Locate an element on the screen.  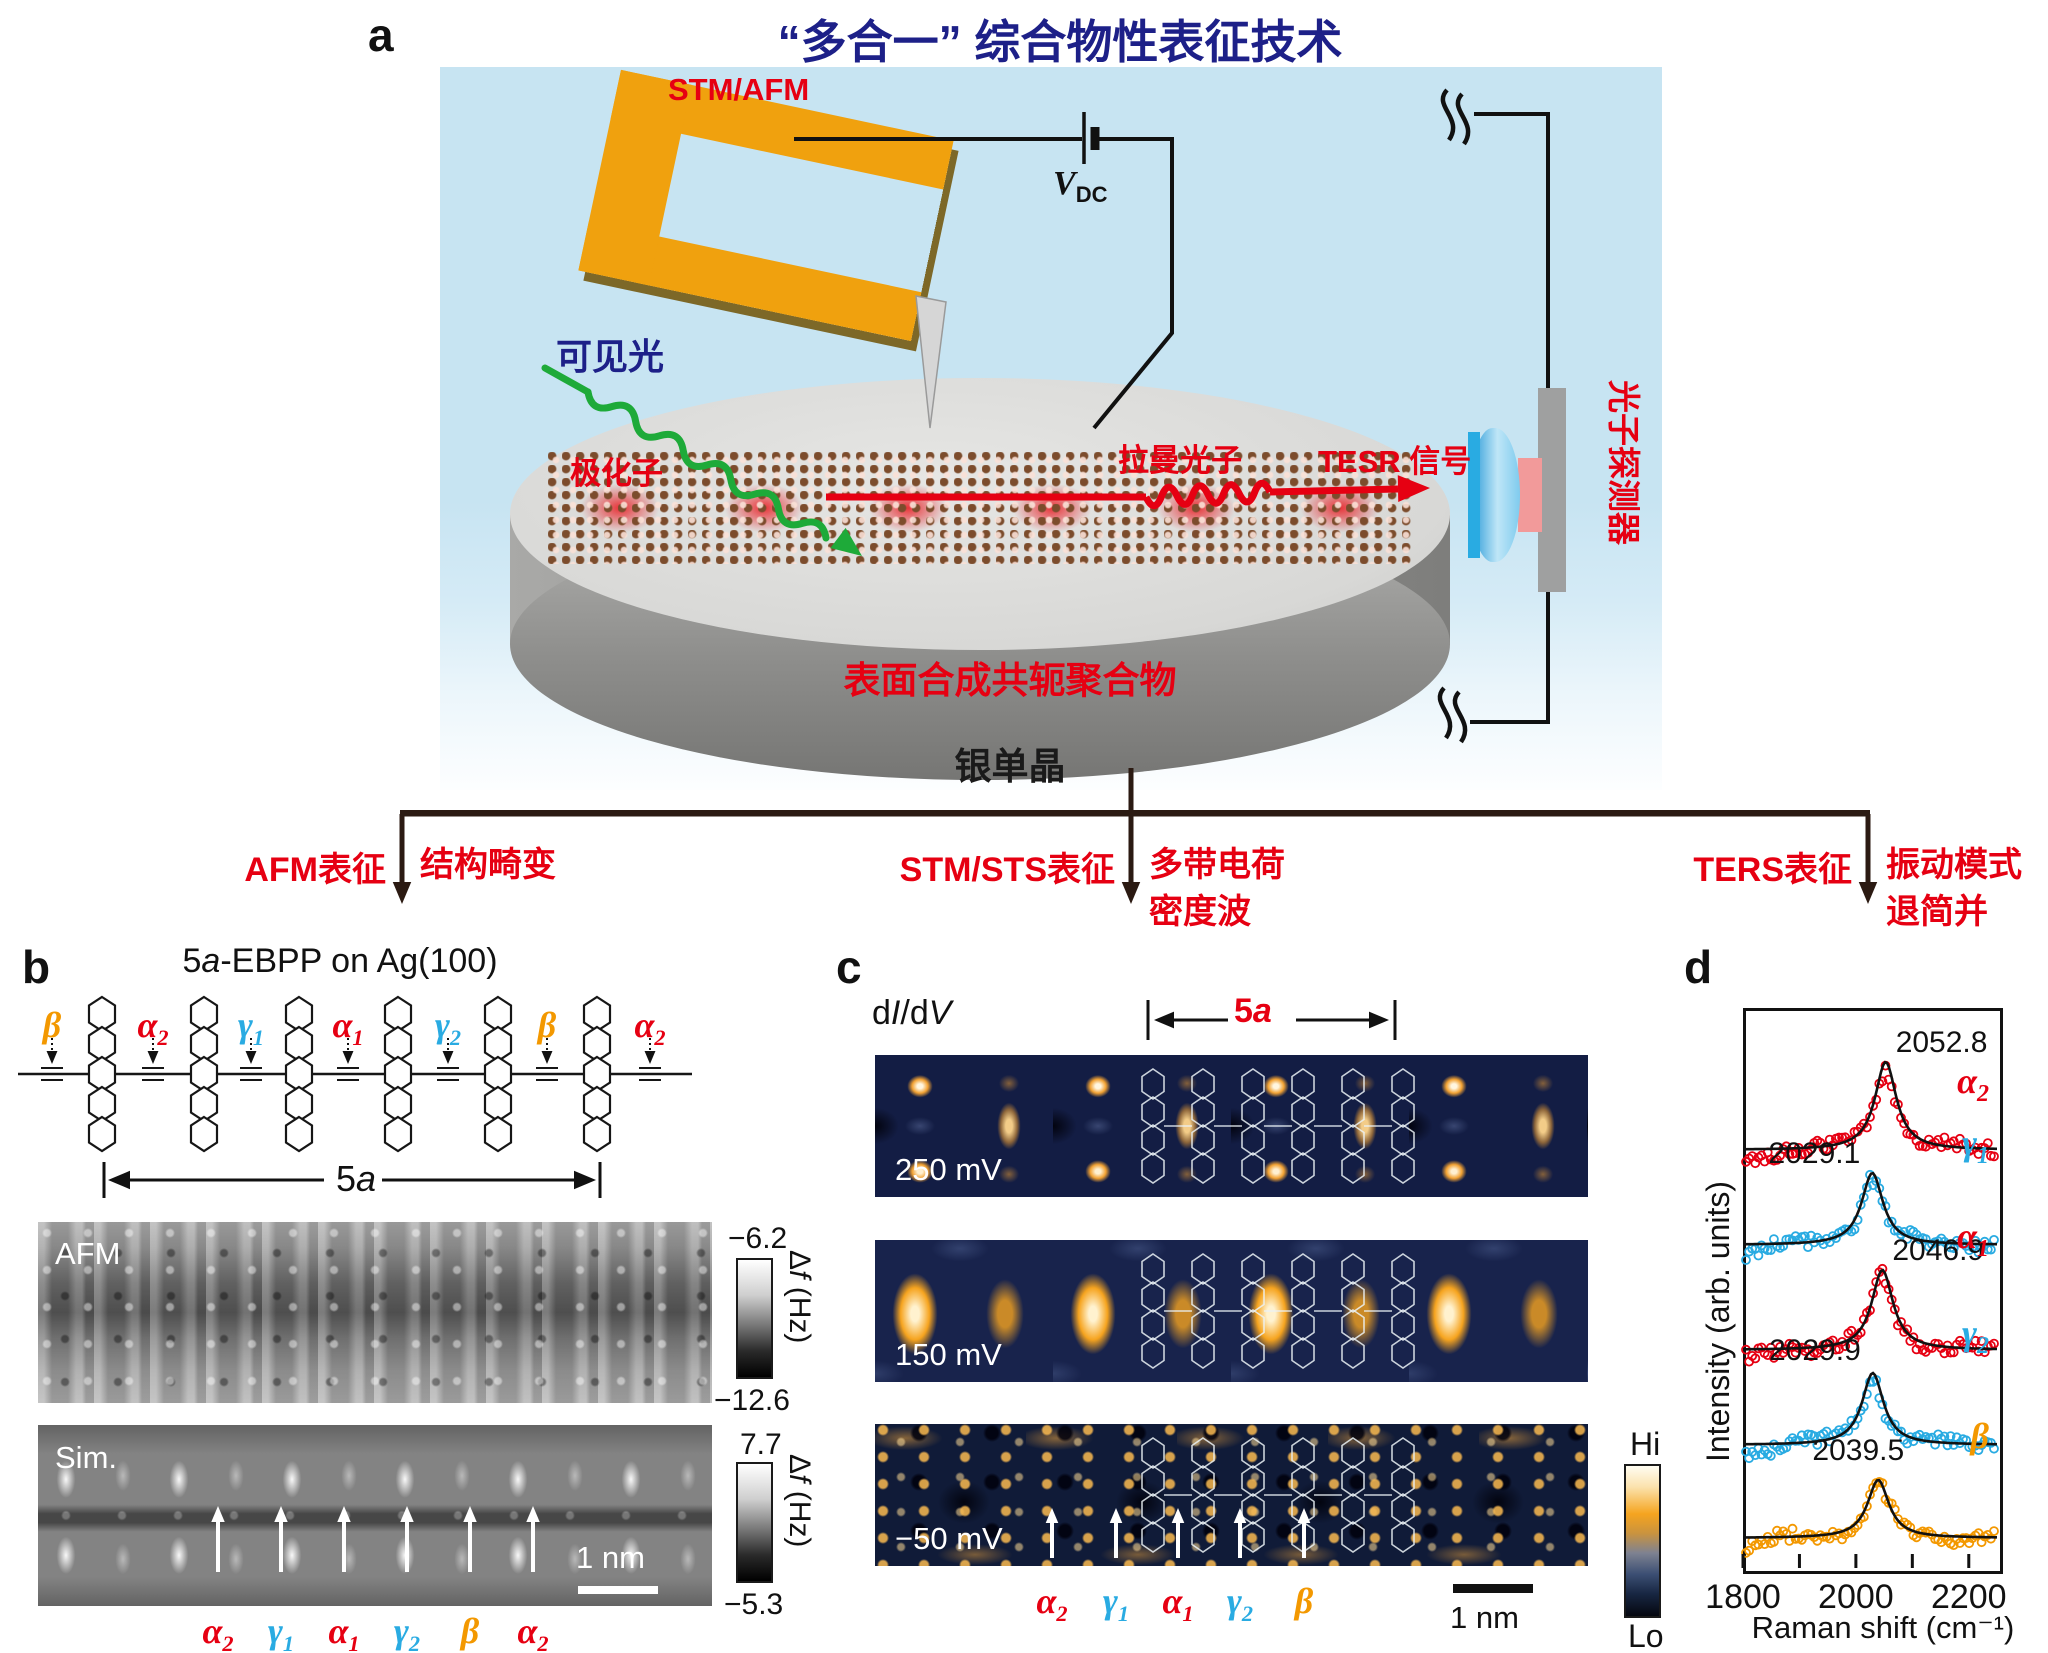
afm-colorbar-min: −12.6 is located at coordinates (752, 1400).